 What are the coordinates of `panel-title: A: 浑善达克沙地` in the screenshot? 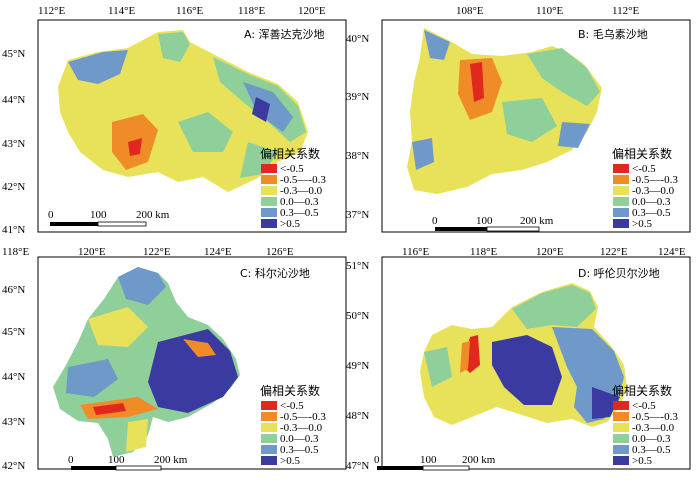 It's located at (284, 34).